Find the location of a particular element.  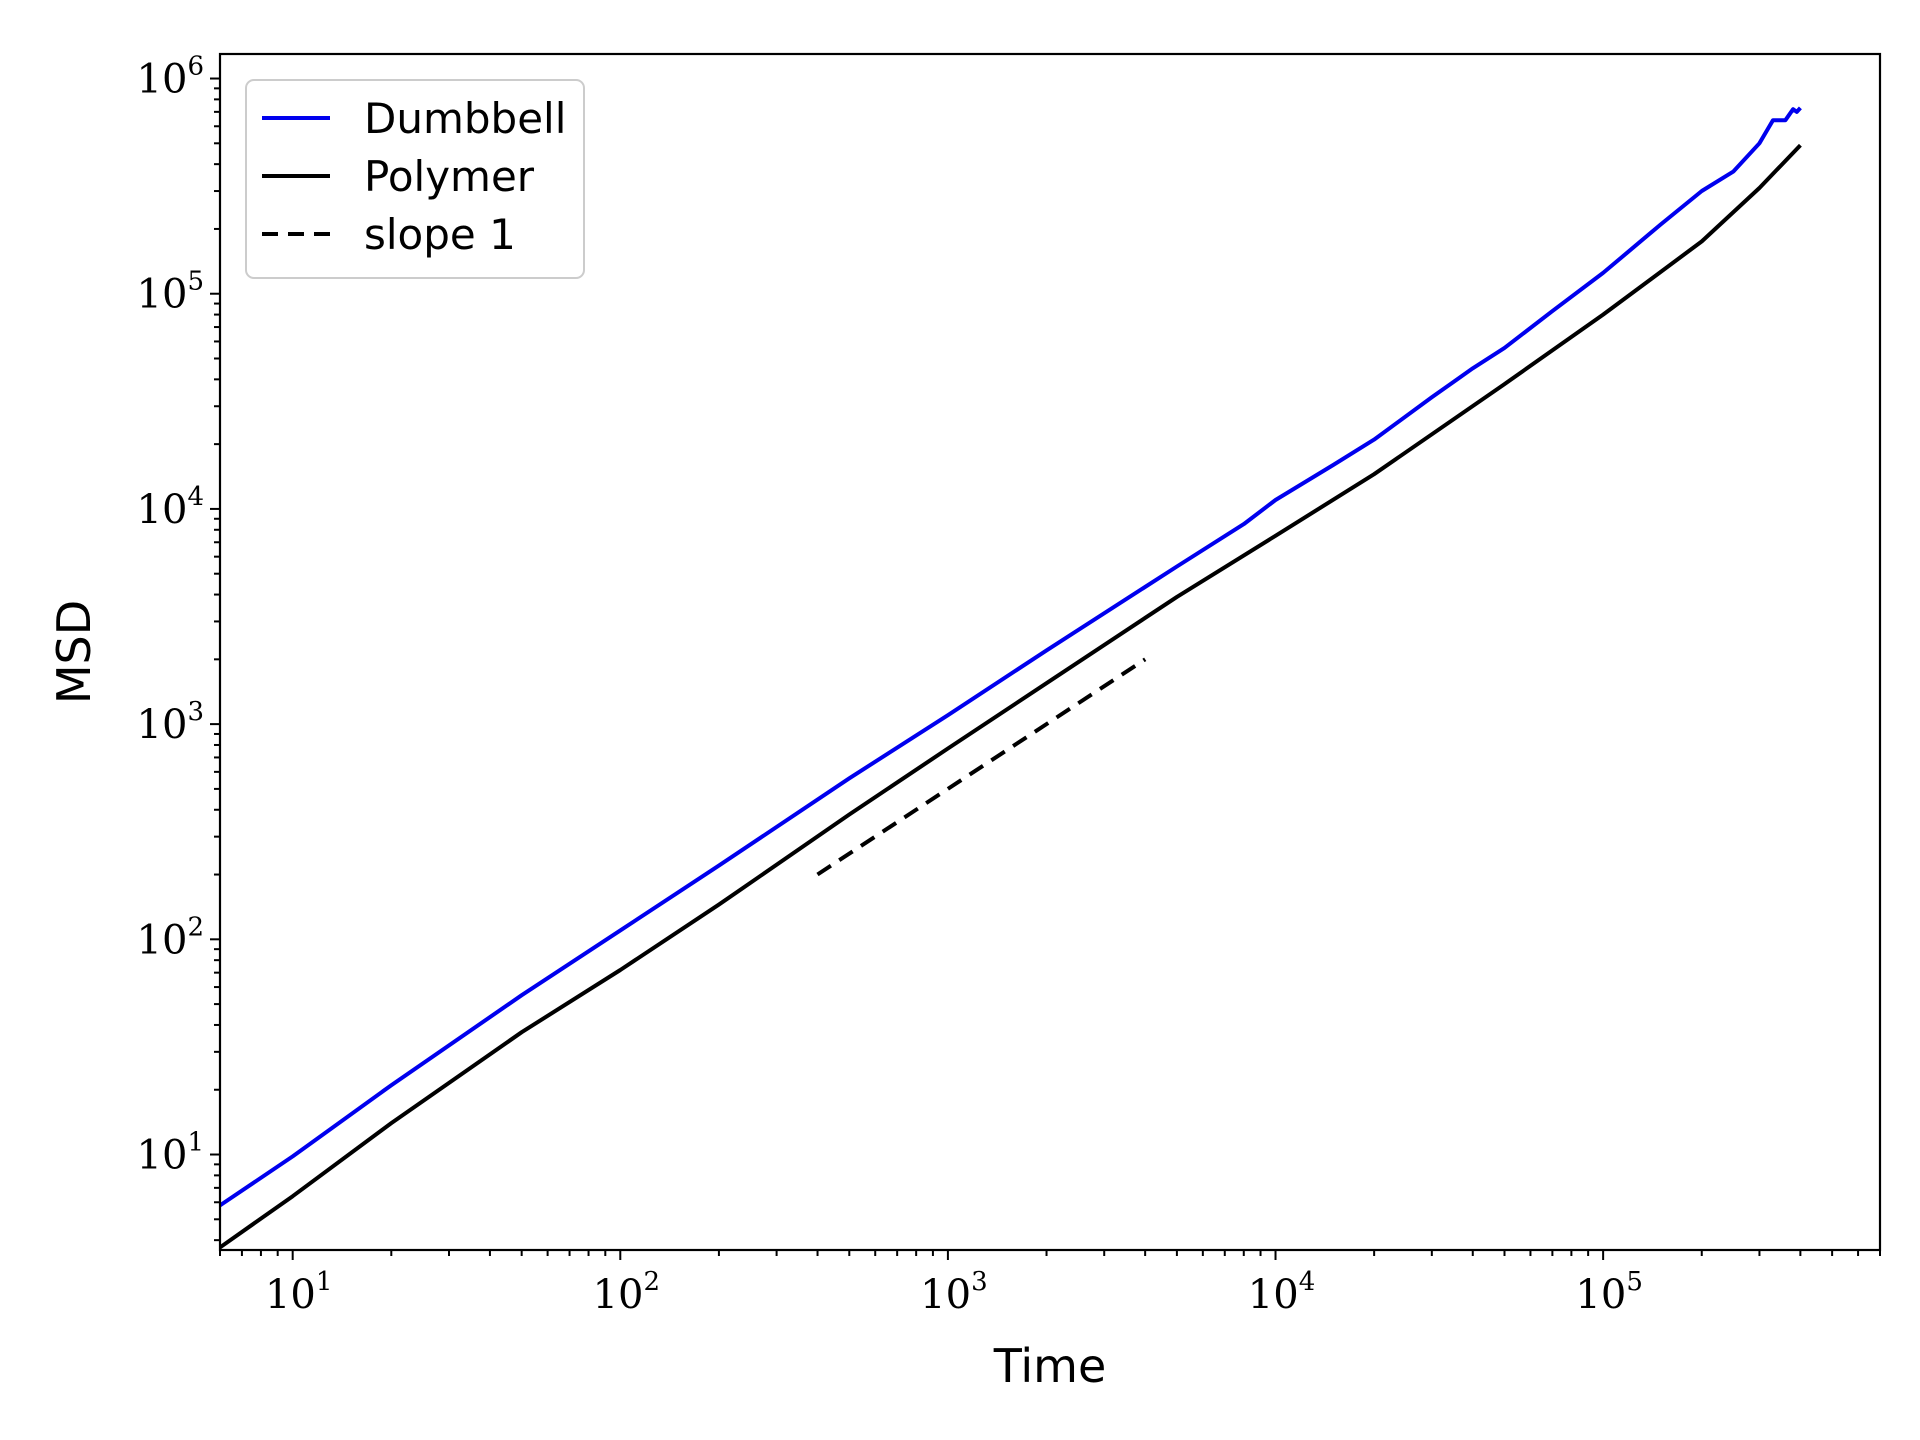

y-tick-label: 10² is located at coordinates (170, 937).